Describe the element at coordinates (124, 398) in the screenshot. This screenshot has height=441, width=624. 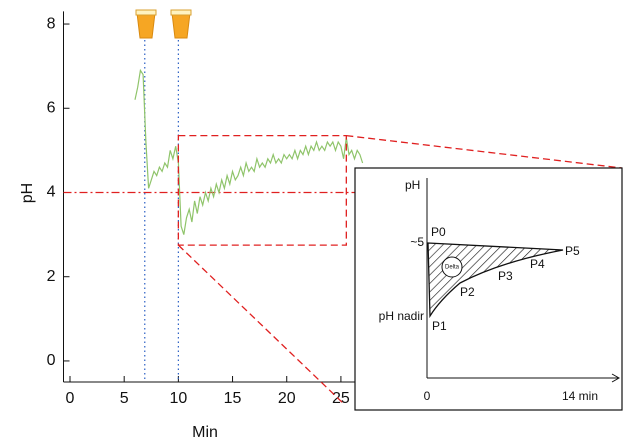
I see `x-tick-label: 5` at that location.